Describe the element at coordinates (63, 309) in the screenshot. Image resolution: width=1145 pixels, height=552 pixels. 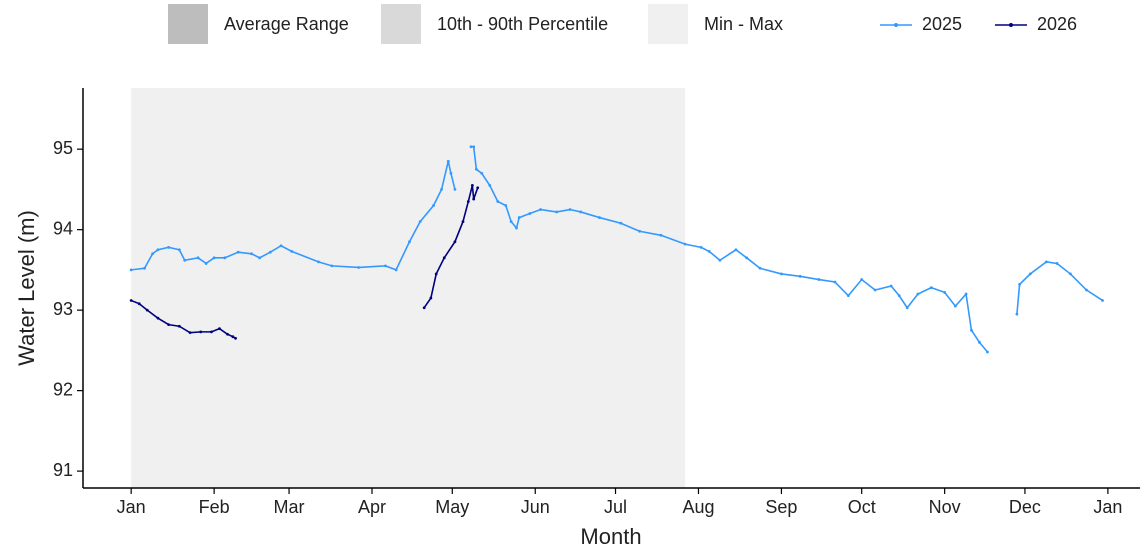
I see `y-tick-label: 93` at that location.